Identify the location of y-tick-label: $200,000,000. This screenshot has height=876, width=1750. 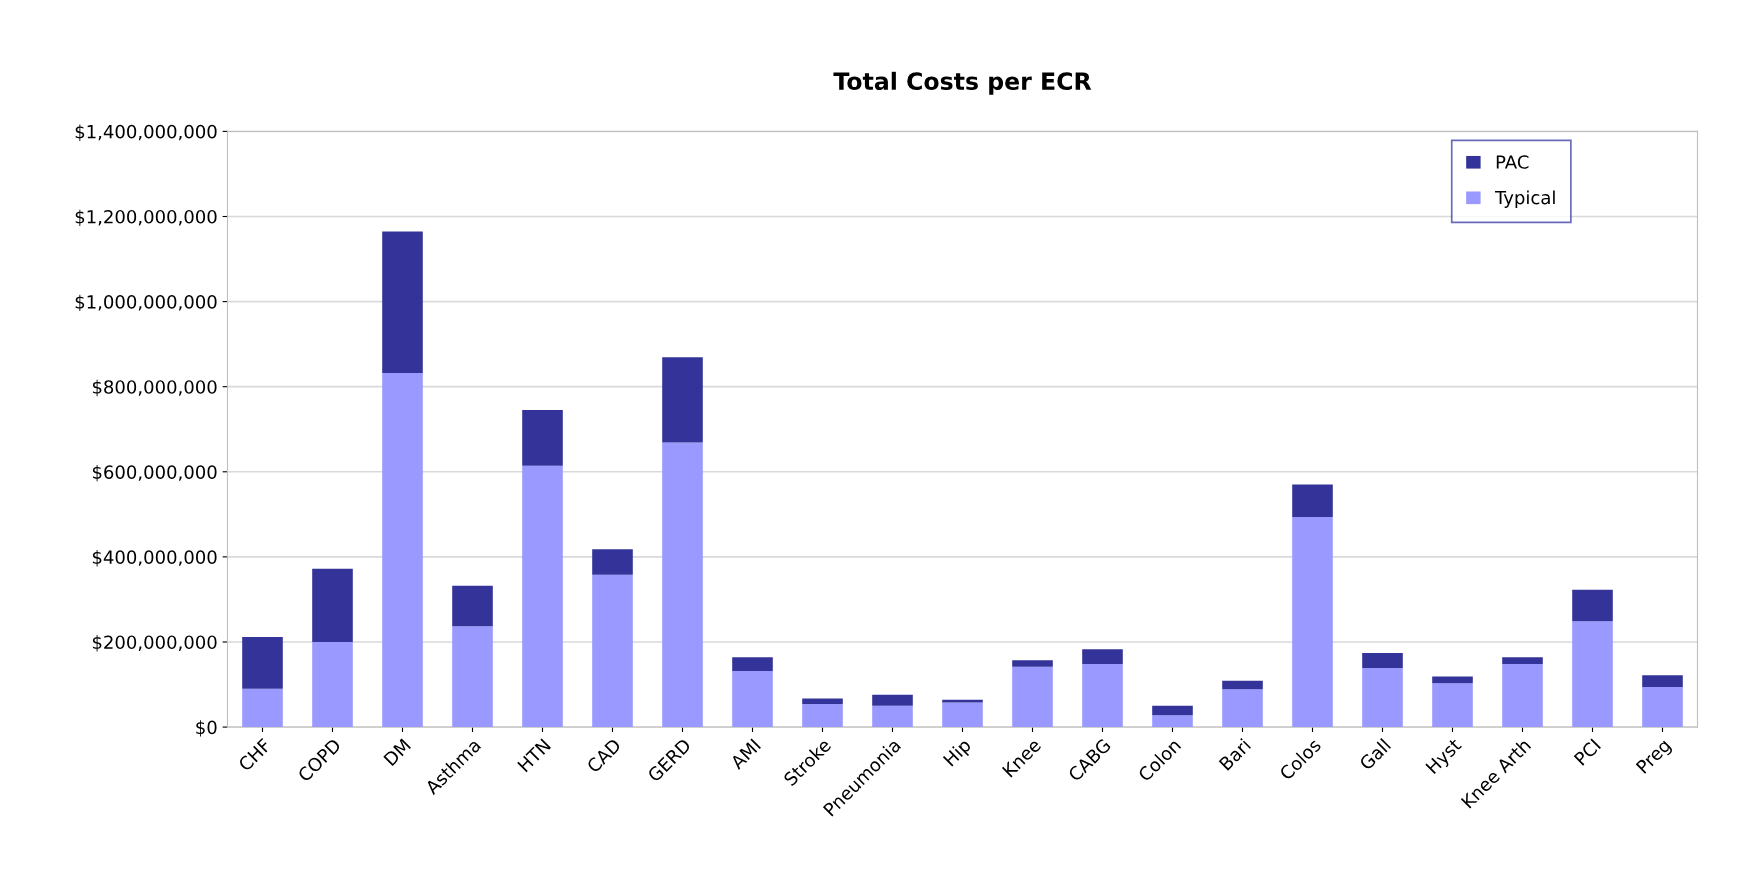
(154, 643).